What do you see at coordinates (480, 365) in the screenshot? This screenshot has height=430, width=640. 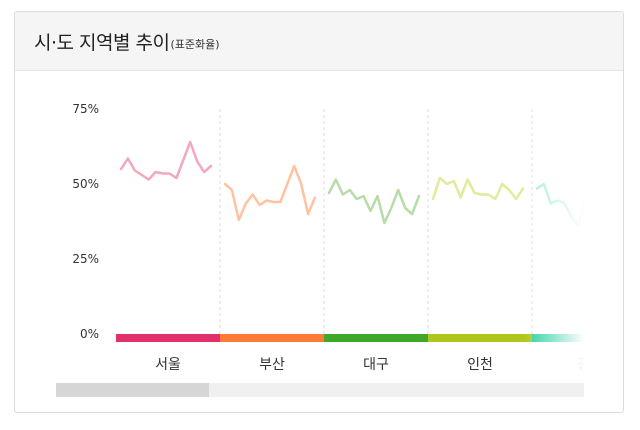 I see `region-label: 인천` at bounding box center [480, 365].